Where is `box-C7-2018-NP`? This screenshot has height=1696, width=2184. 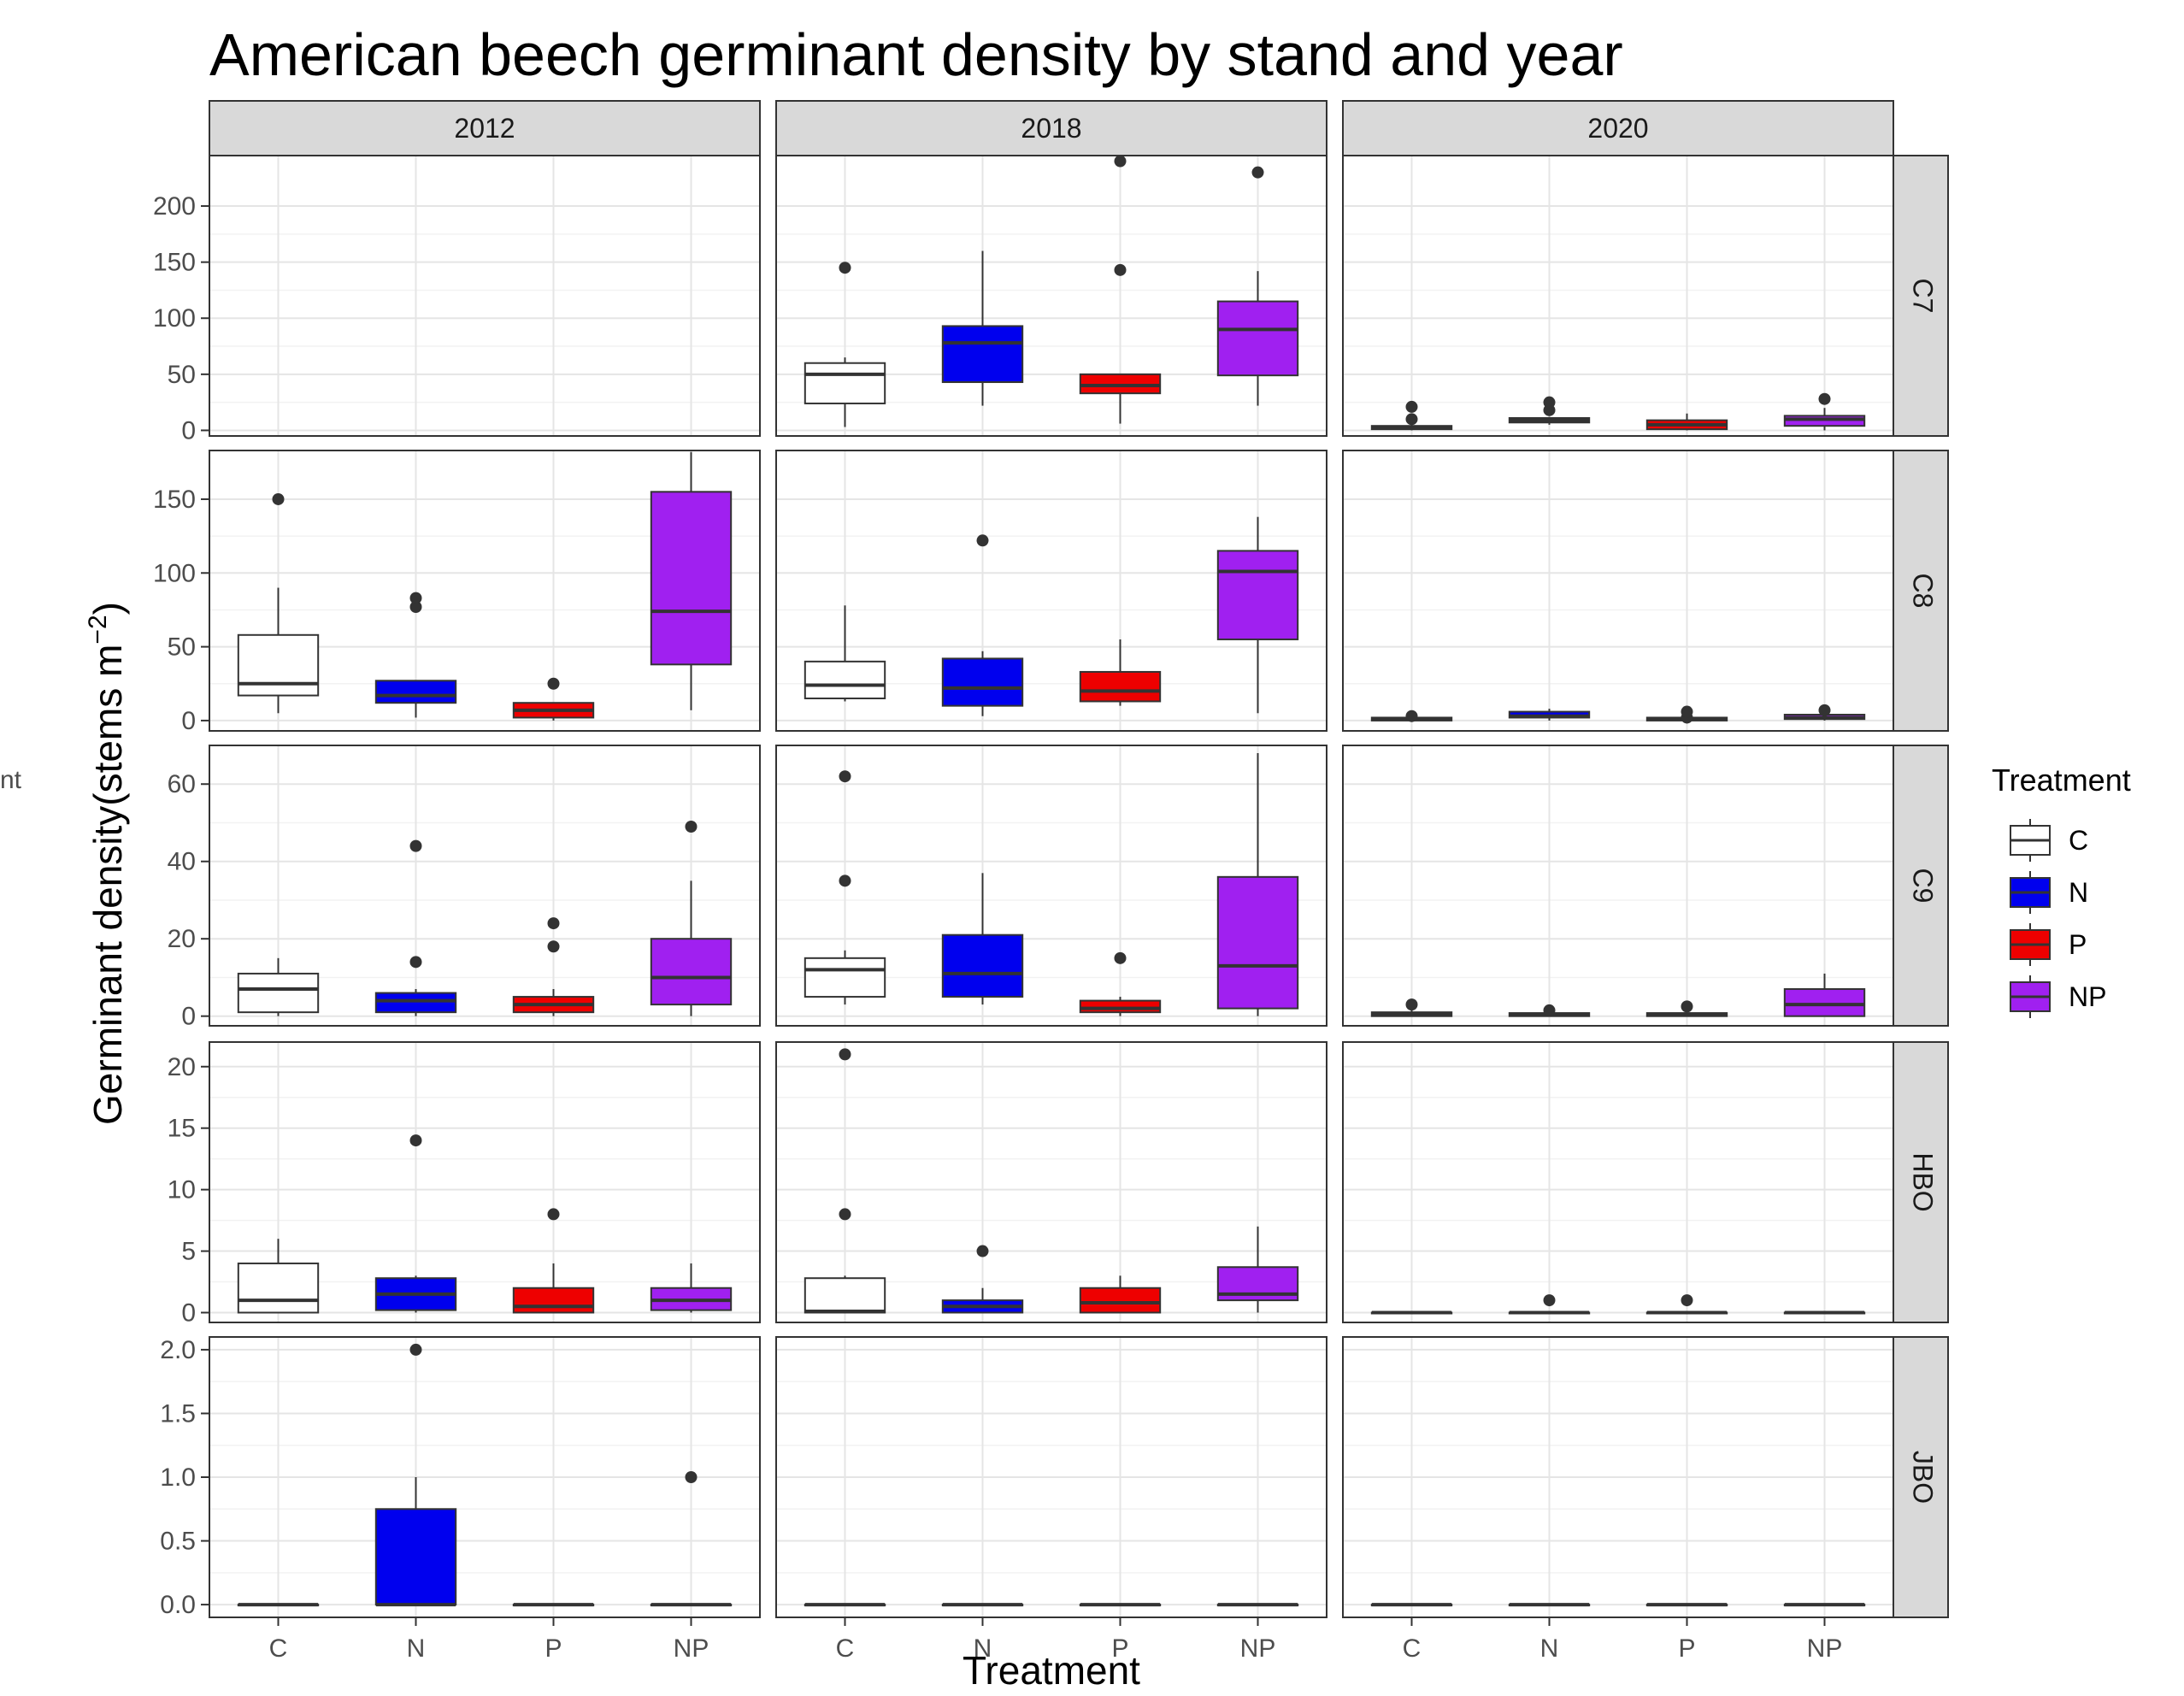
box-C7-2018-NP is located at coordinates (1258, 286).